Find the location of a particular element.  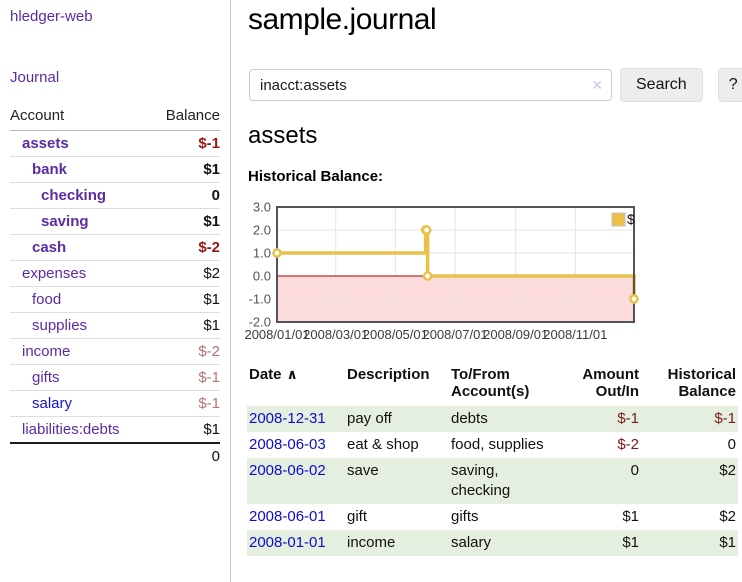

register-column-header: Description is located at coordinates (388, 374).